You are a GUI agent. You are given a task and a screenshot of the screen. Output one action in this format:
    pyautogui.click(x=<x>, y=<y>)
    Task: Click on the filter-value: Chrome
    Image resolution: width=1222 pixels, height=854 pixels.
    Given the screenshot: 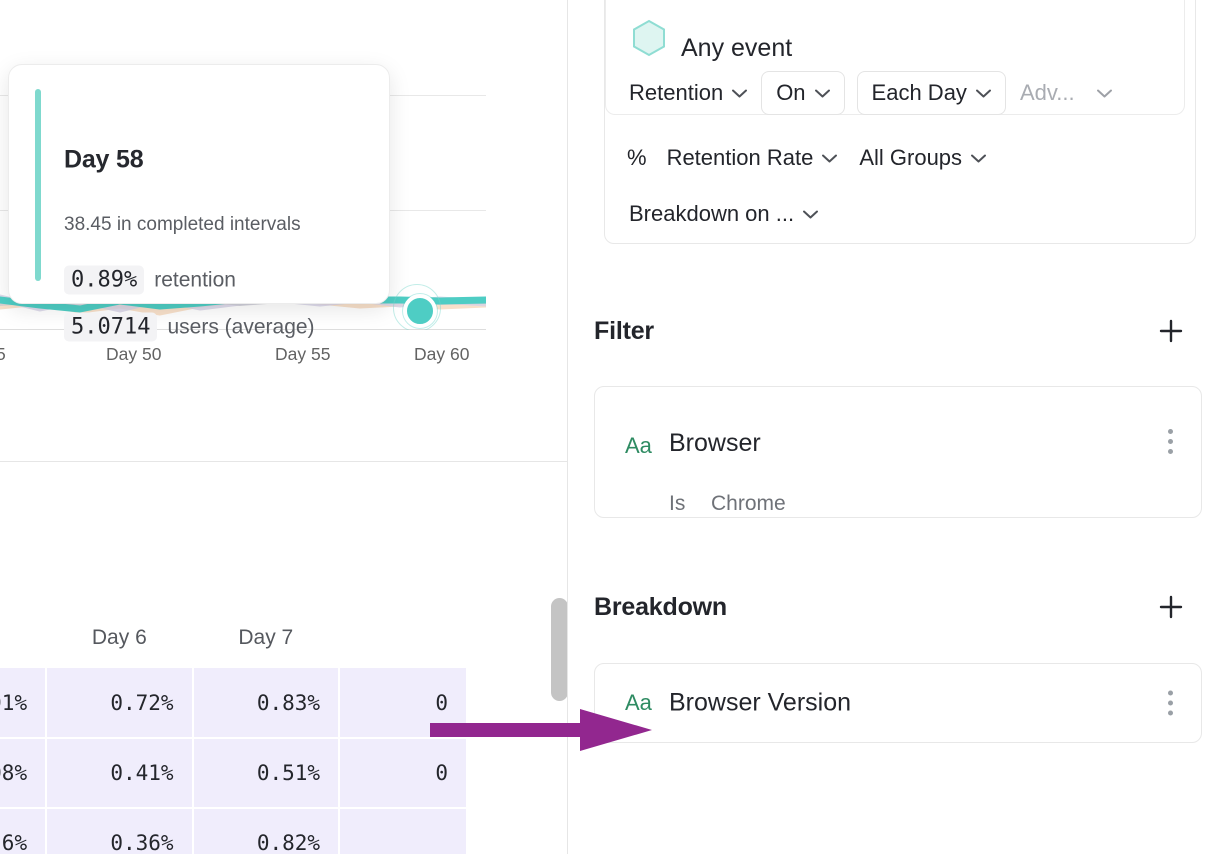 What is the action you would take?
    pyautogui.click(x=748, y=503)
    